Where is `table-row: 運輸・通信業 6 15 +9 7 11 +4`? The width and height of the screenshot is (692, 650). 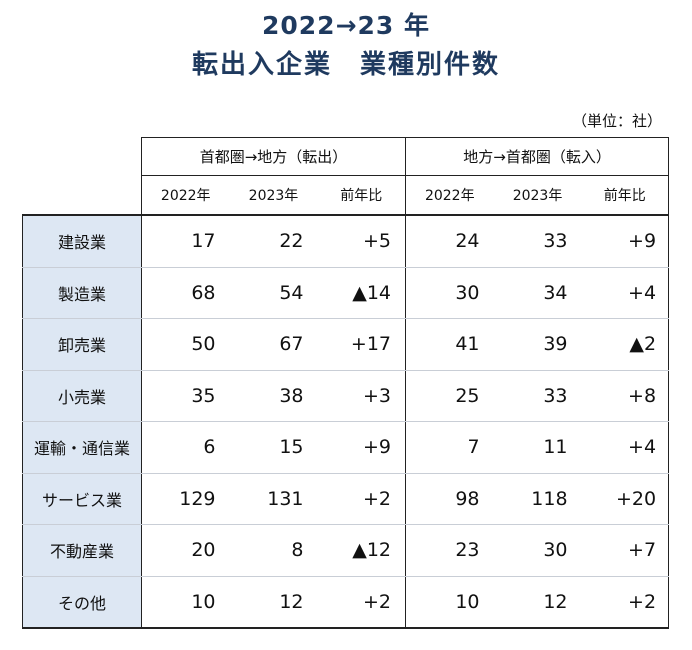 table-row: 運輸・通信業 6 15 +9 7 11 +4 is located at coordinates (346, 447).